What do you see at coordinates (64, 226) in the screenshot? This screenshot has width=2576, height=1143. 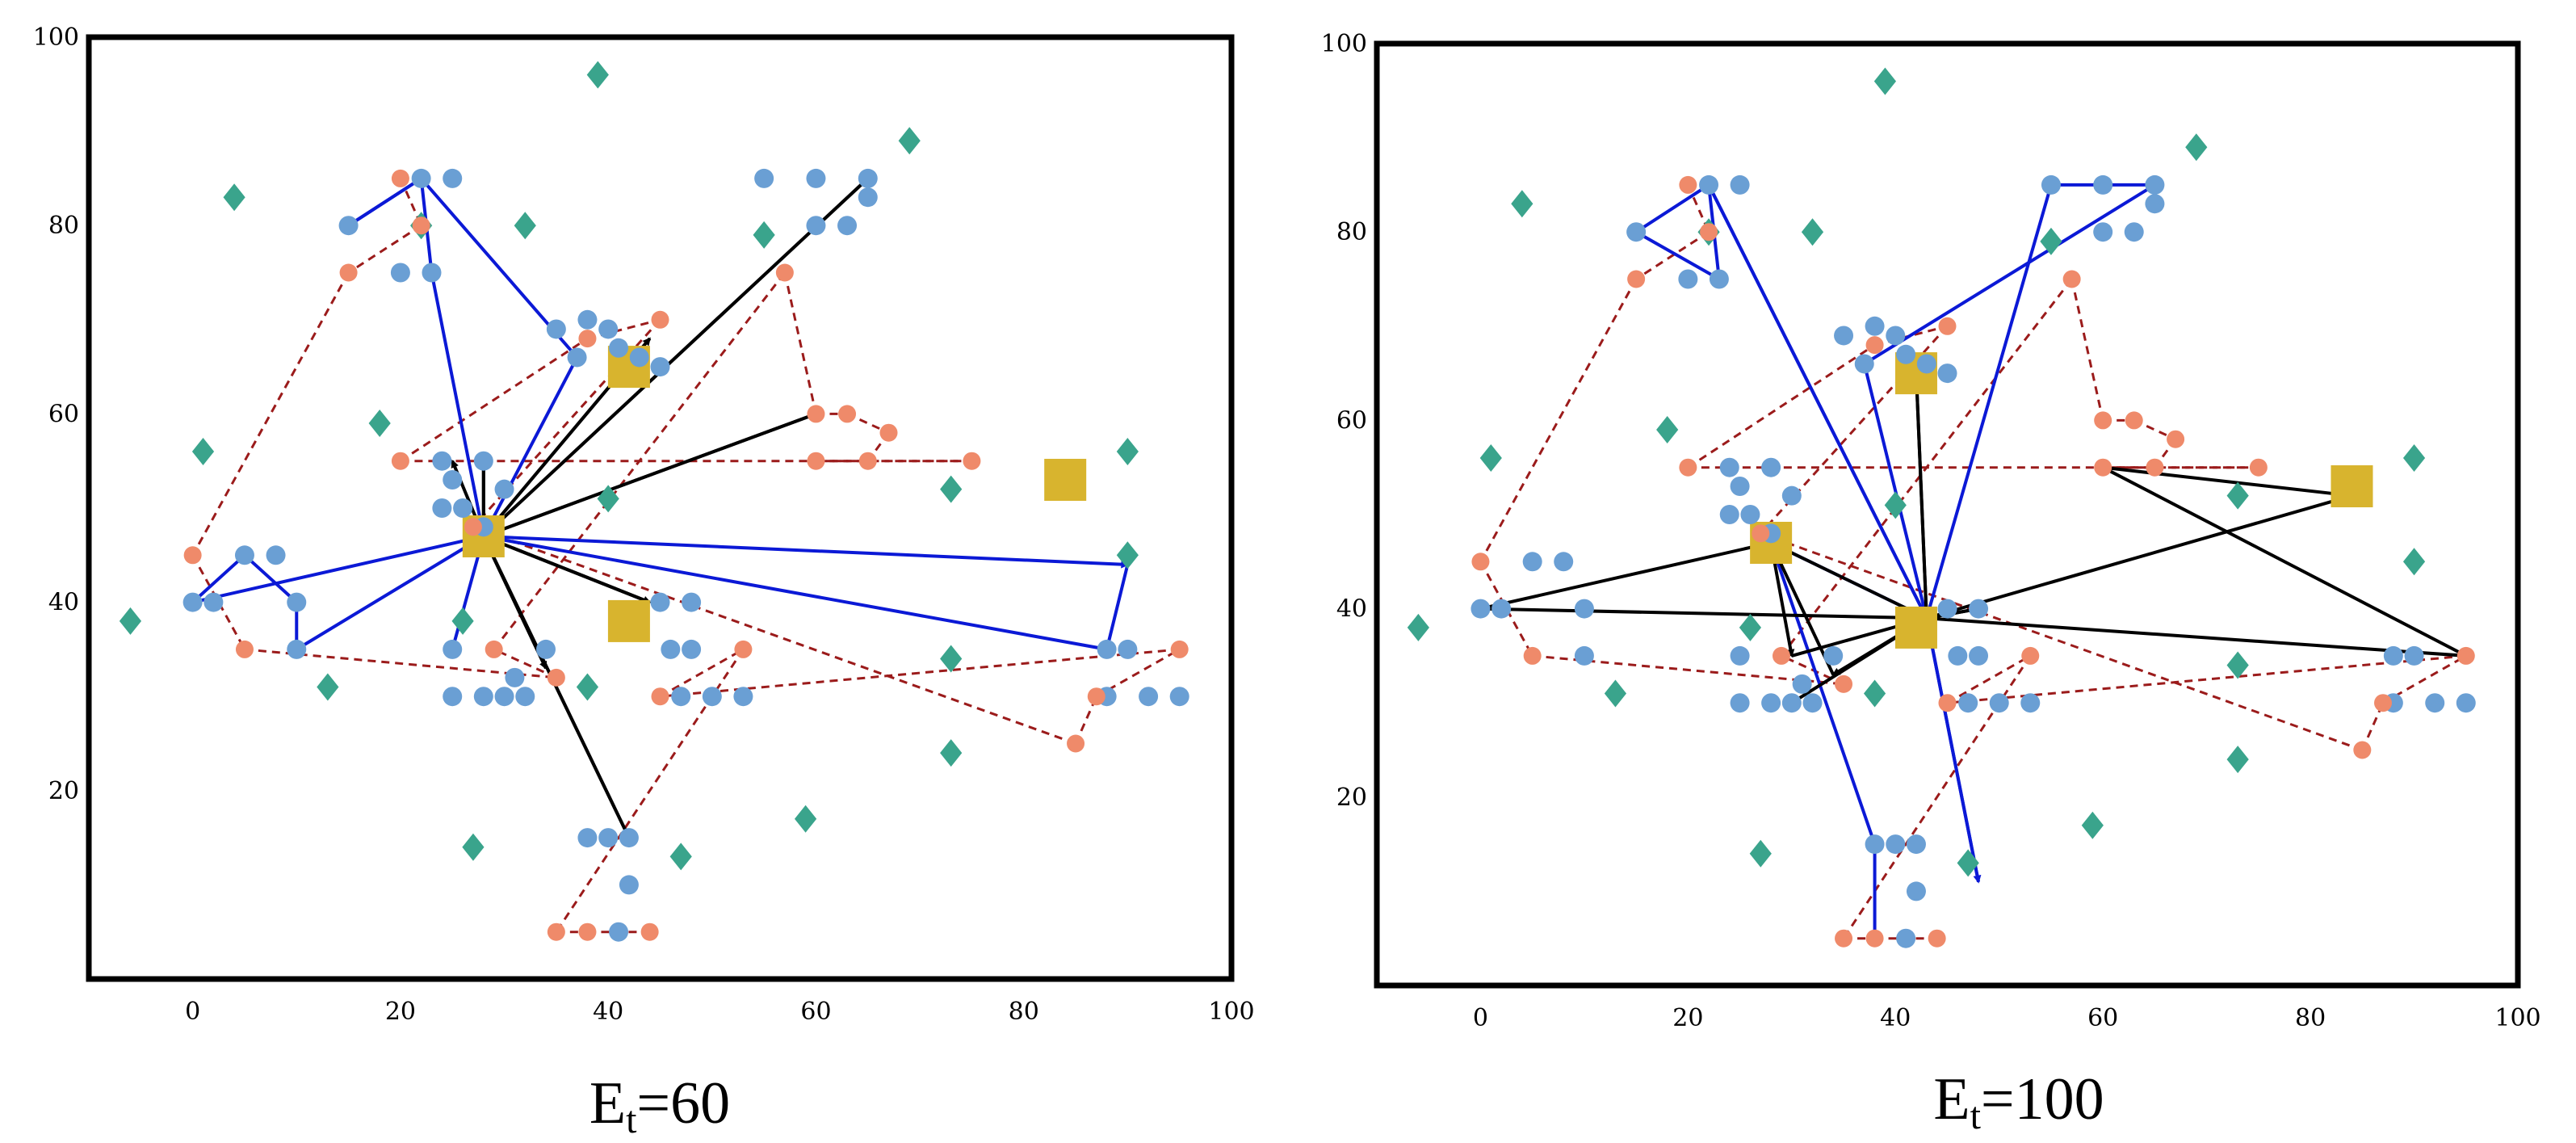 I see `left-y-tick-label: 80` at bounding box center [64, 226].